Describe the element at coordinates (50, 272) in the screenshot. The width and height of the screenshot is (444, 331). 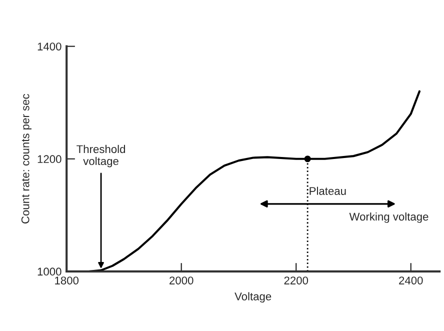
I see `y-tick-label: 1000` at that location.